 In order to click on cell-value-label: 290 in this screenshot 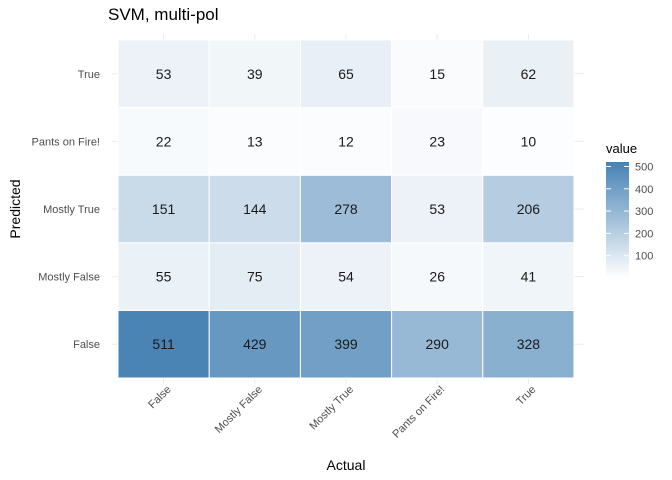, I will do `click(438, 344)`.